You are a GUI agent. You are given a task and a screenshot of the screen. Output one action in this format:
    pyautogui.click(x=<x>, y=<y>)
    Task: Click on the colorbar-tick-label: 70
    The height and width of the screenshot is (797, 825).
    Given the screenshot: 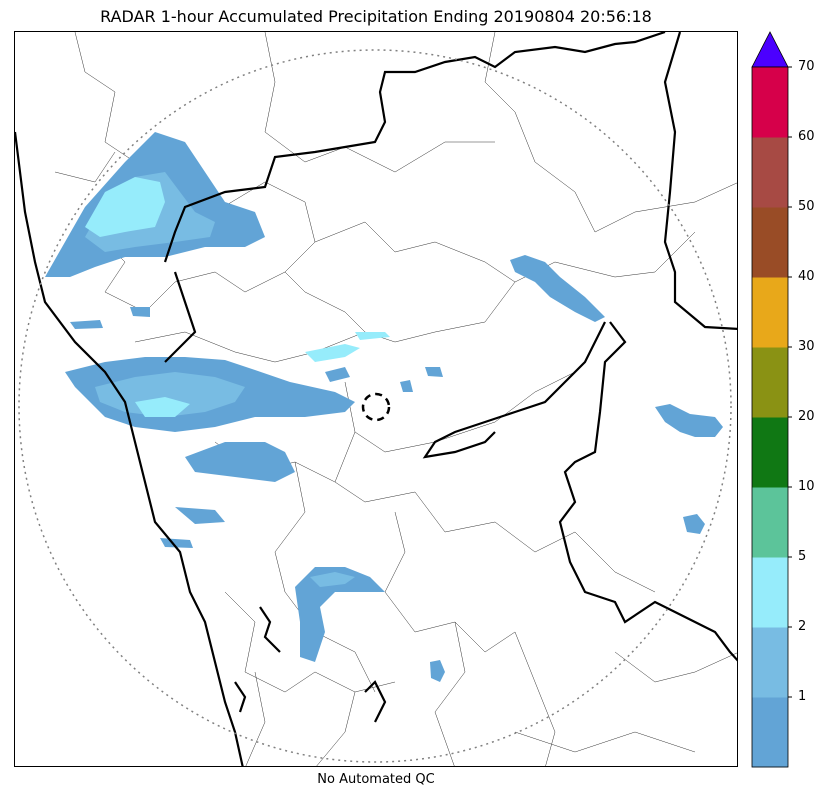 What is the action you would take?
    pyautogui.click(x=806, y=66)
    